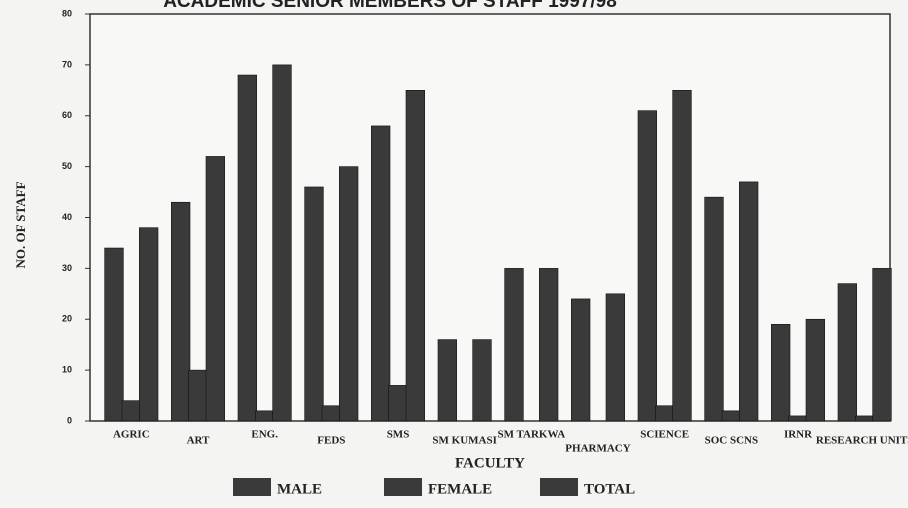 This screenshot has height=508, width=908. What do you see at coordinates (798, 435) in the screenshot?
I see `x-tick-label: IRNR` at bounding box center [798, 435].